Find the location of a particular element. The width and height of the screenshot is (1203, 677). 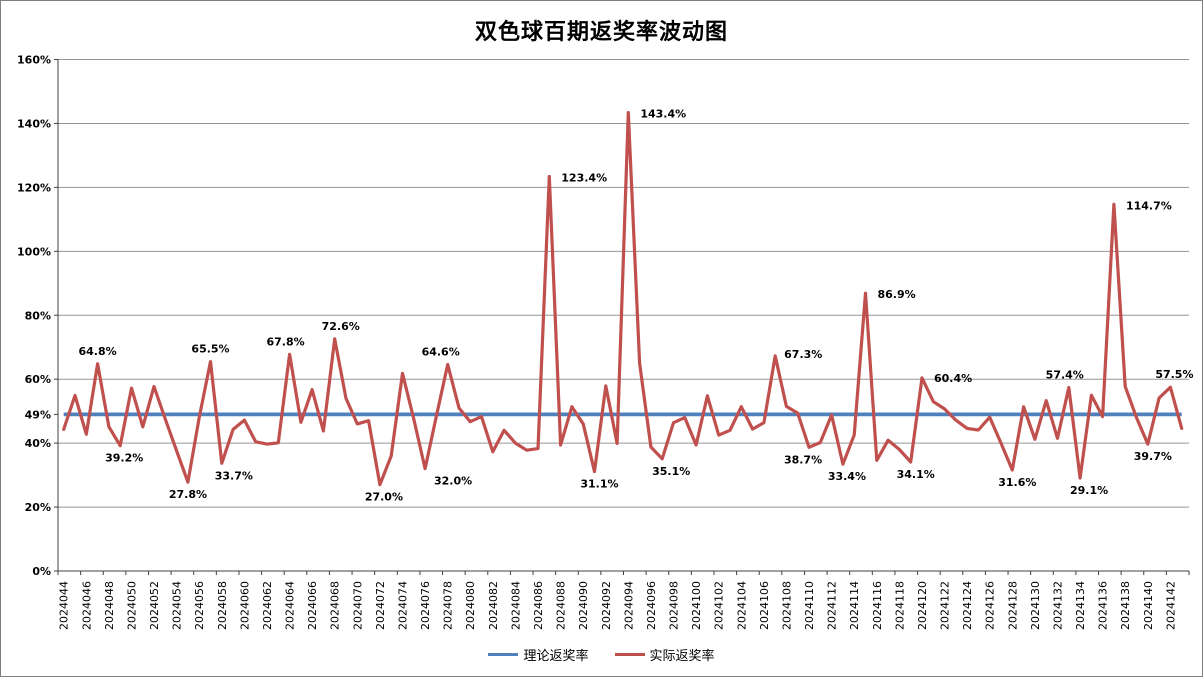

data-label: 34.1% is located at coordinates (916, 474).